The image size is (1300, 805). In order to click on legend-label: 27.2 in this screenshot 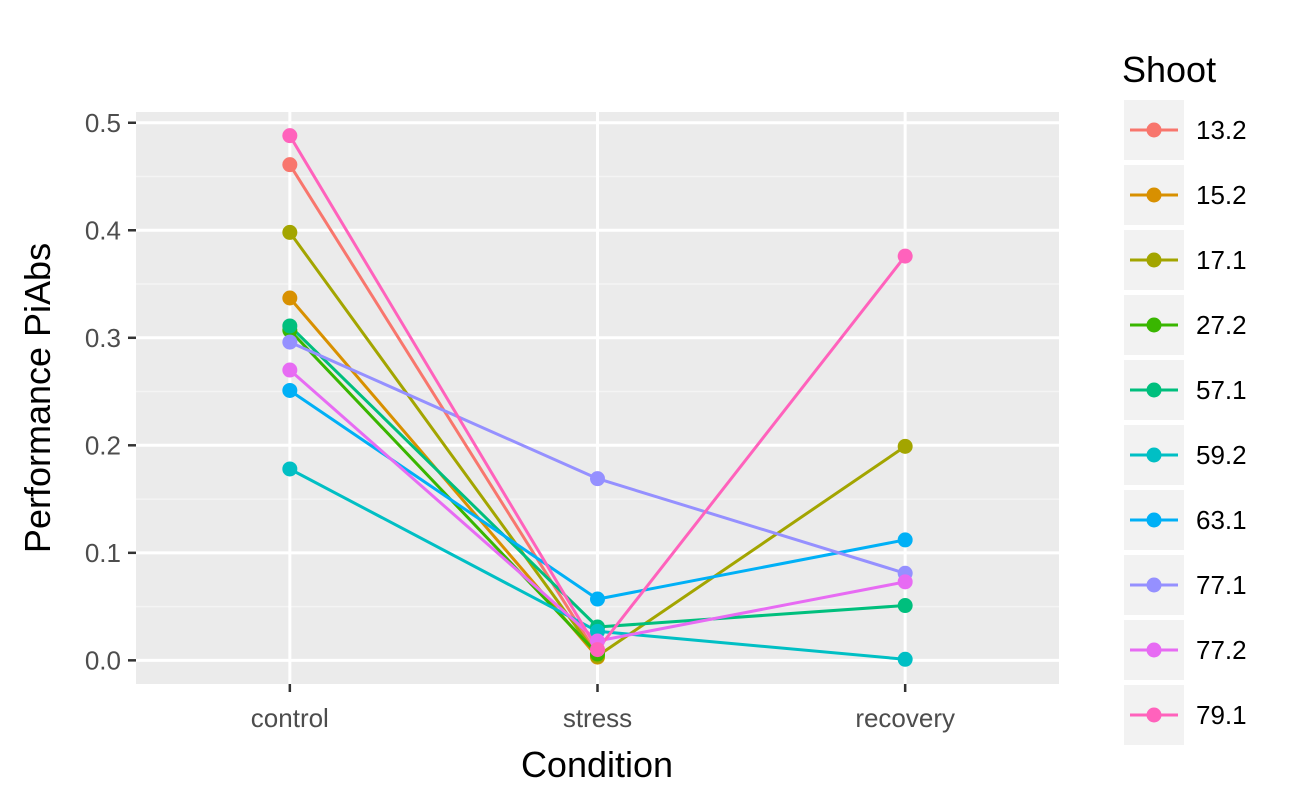, I will do `click(1221, 325)`.